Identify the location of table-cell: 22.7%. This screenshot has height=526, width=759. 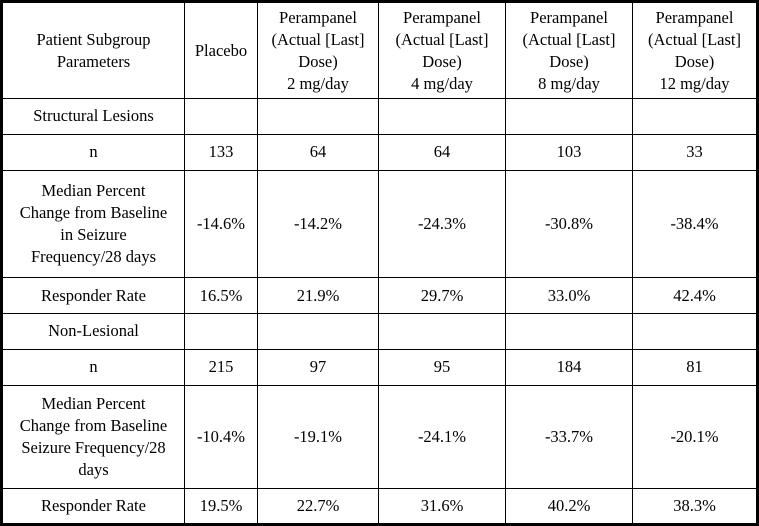
(318, 506).